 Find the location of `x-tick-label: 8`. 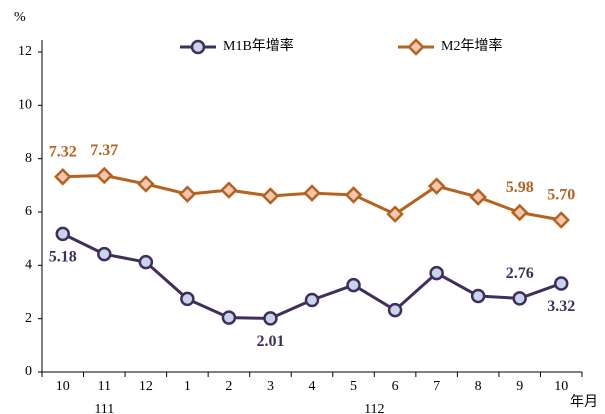

x-tick-label: 8 is located at coordinates (478, 386).